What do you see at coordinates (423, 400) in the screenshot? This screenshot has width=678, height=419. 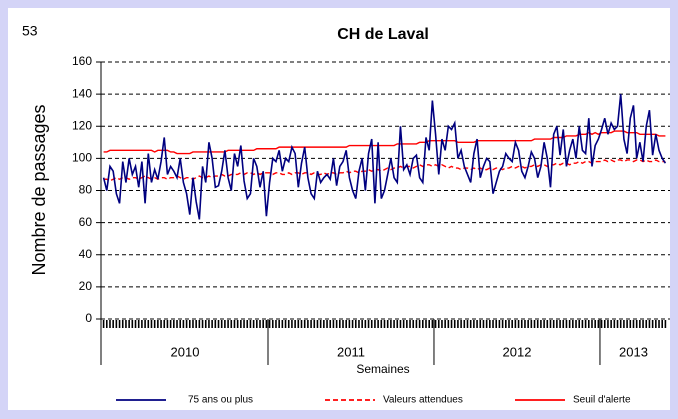 I see `legend-label: Valeurs attendues` at bounding box center [423, 400].